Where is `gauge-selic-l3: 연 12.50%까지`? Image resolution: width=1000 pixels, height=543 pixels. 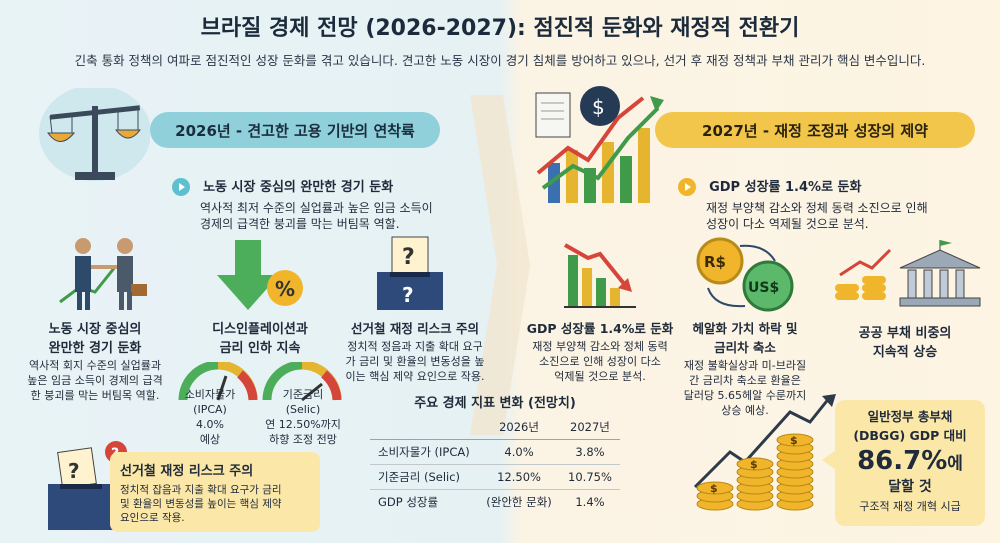
gauge-selic-l3: 연 12.50%까지 is located at coordinates (303, 424).